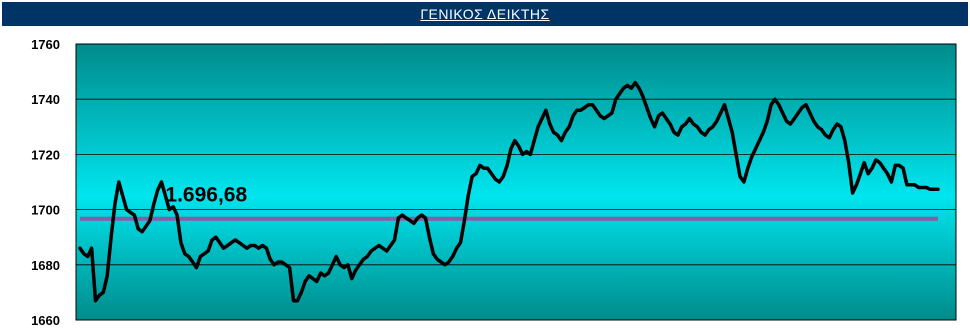 The height and width of the screenshot is (334, 970). What do you see at coordinates (45, 44) in the screenshot?
I see `y-tick-label: 1760` at bounding box center [45, 44].